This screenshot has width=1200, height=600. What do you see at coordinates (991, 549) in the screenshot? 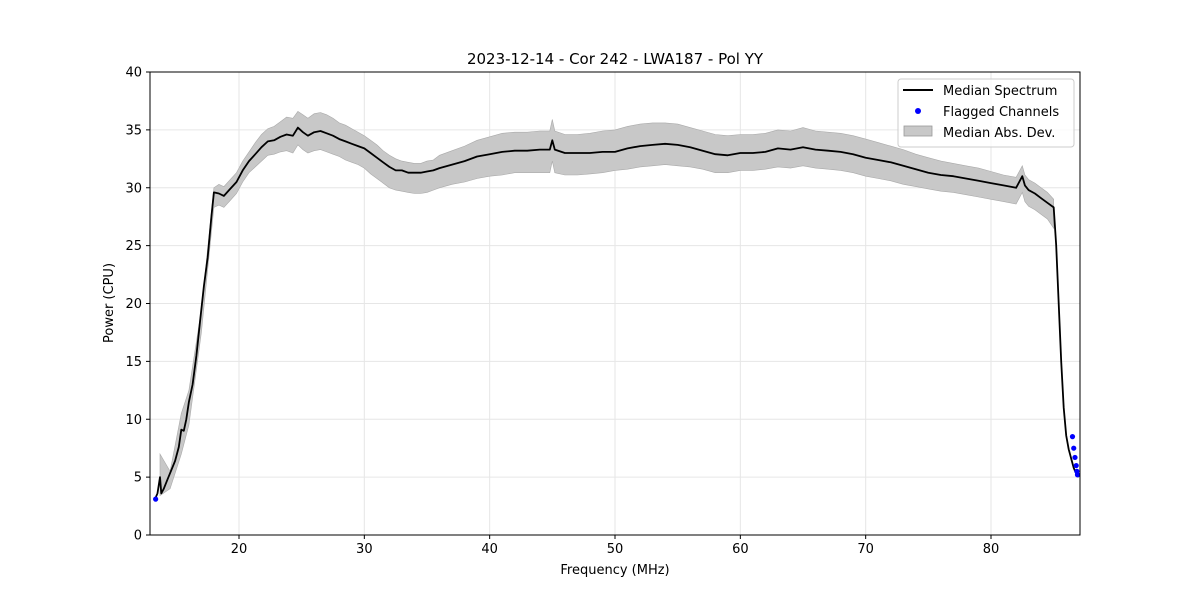
I see `x-tick-label: 80` at bounding box center [991, 549].